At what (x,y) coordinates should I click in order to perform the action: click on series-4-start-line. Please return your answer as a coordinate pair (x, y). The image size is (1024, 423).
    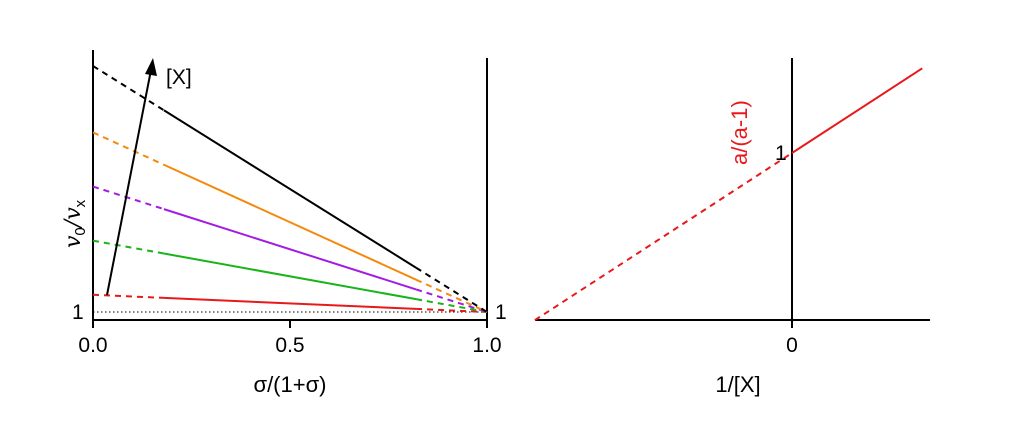
    Looking at the image, I should click on (128, 88).